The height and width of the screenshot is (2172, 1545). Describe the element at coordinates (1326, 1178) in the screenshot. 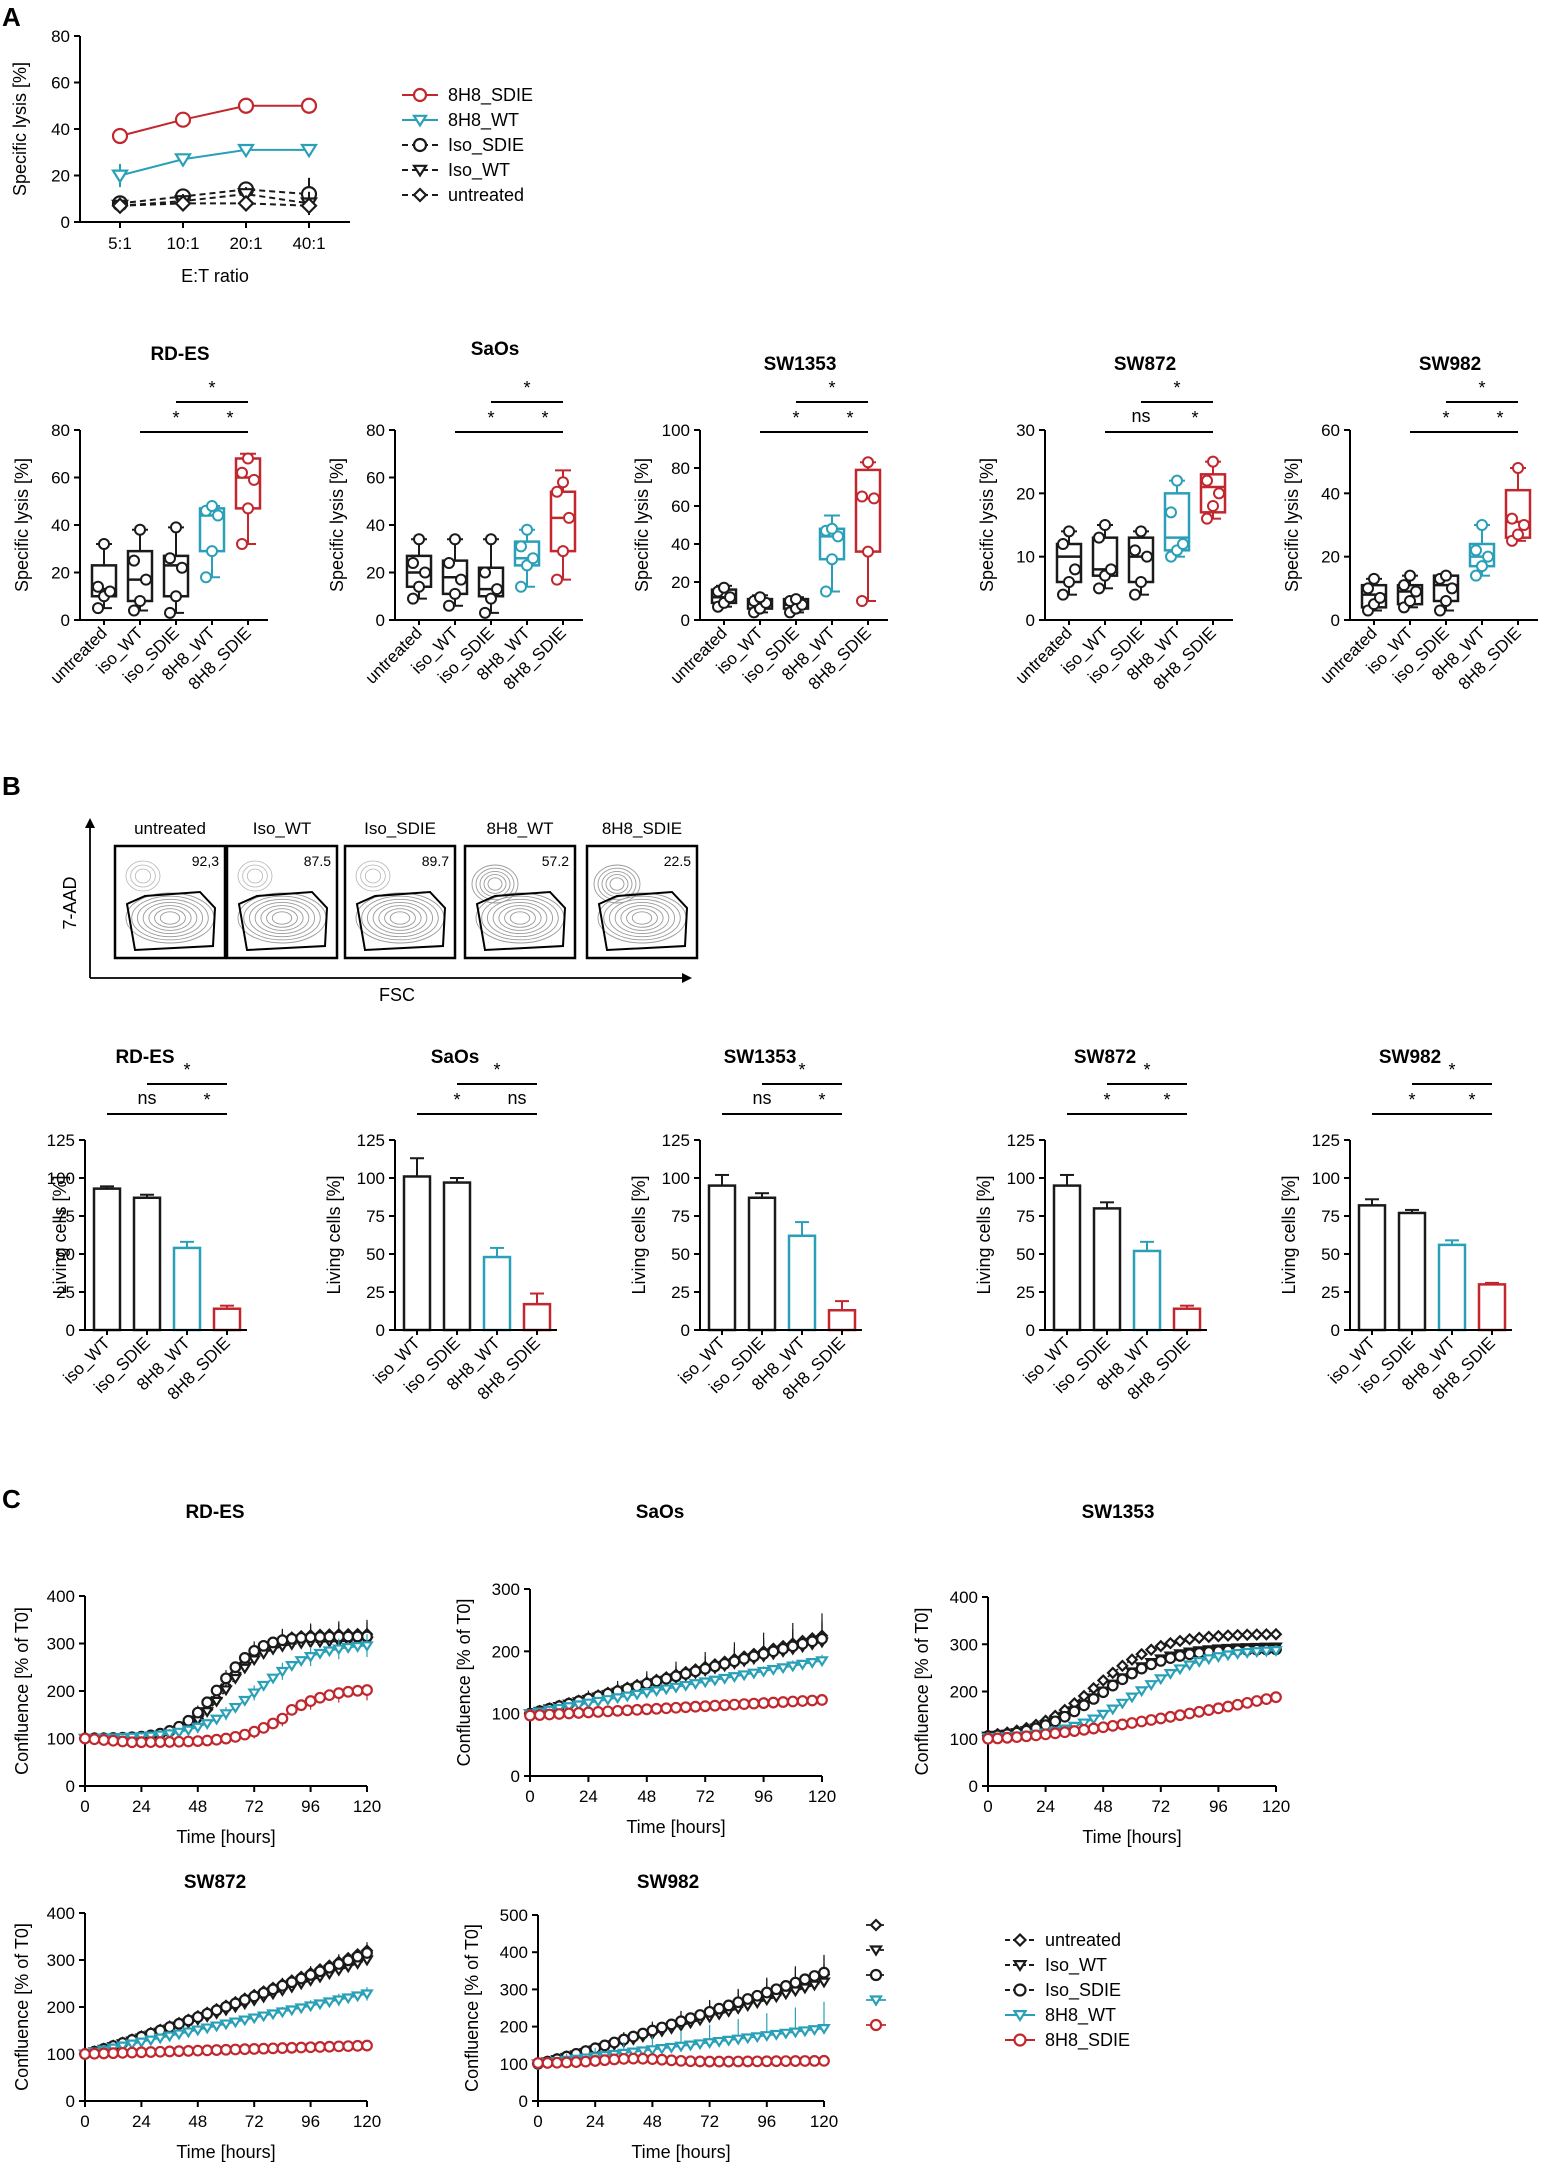

I see `b-sw982-ytick-label: 100` at that location.